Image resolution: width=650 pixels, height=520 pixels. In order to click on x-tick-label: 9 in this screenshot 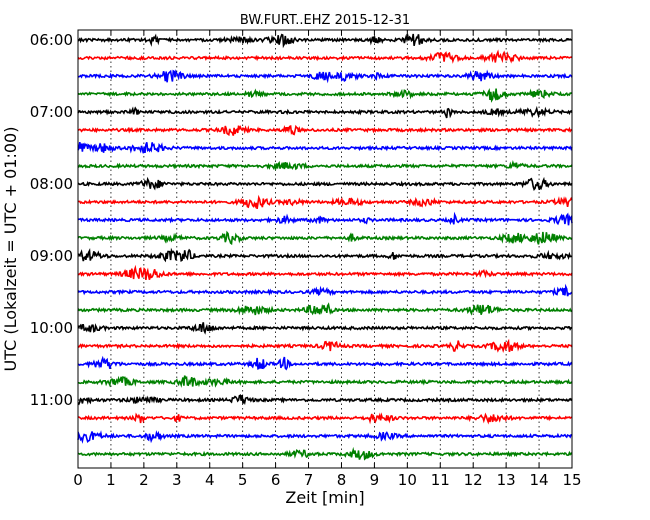, I will do `click(375, 480)`.